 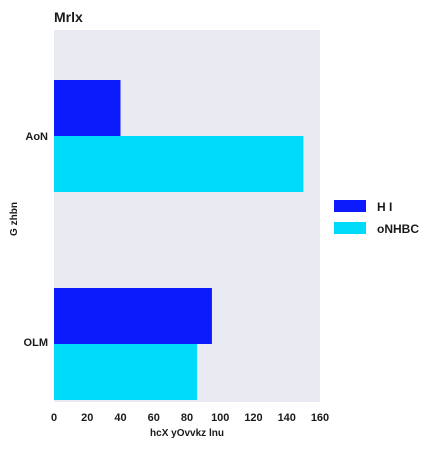 I want to click on bar-onhbc-aon, so click(x=179, y=164).